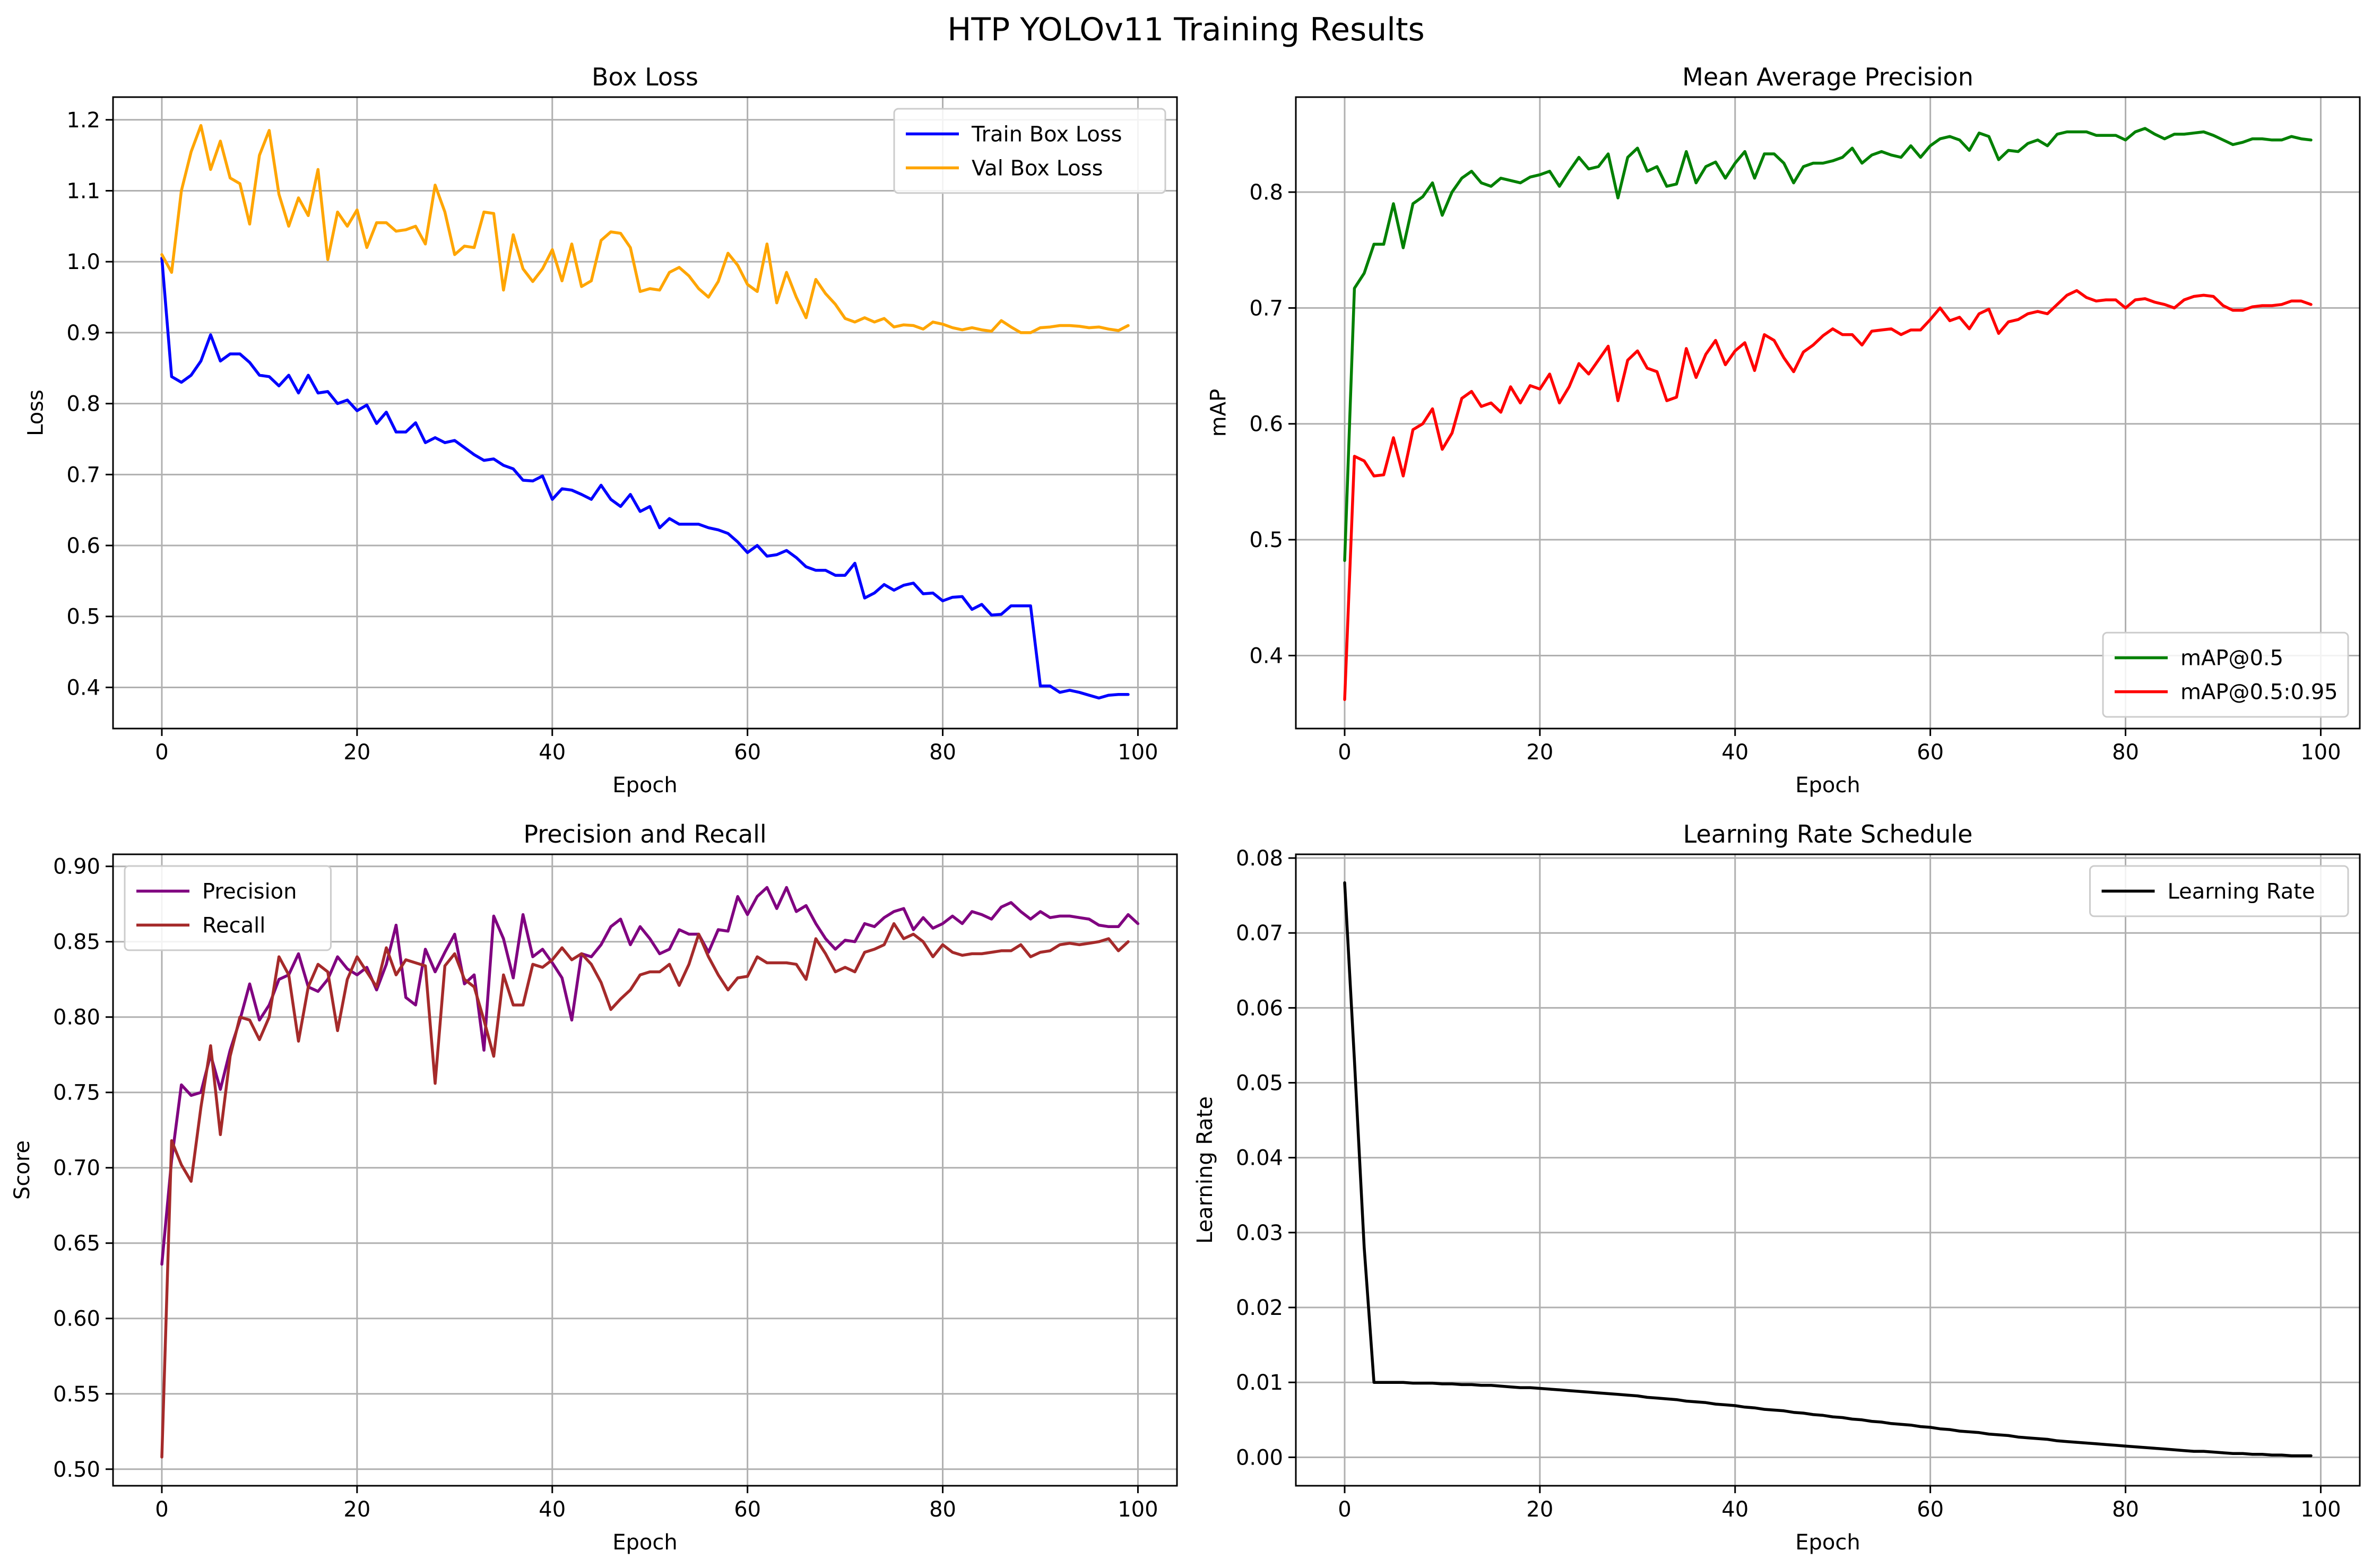 The width and height of the screenshot is (2372, 1568). Describe the element at coordinates (77, 1093) in the screenshot. I see `y-tick-label: 0.75` at that location.